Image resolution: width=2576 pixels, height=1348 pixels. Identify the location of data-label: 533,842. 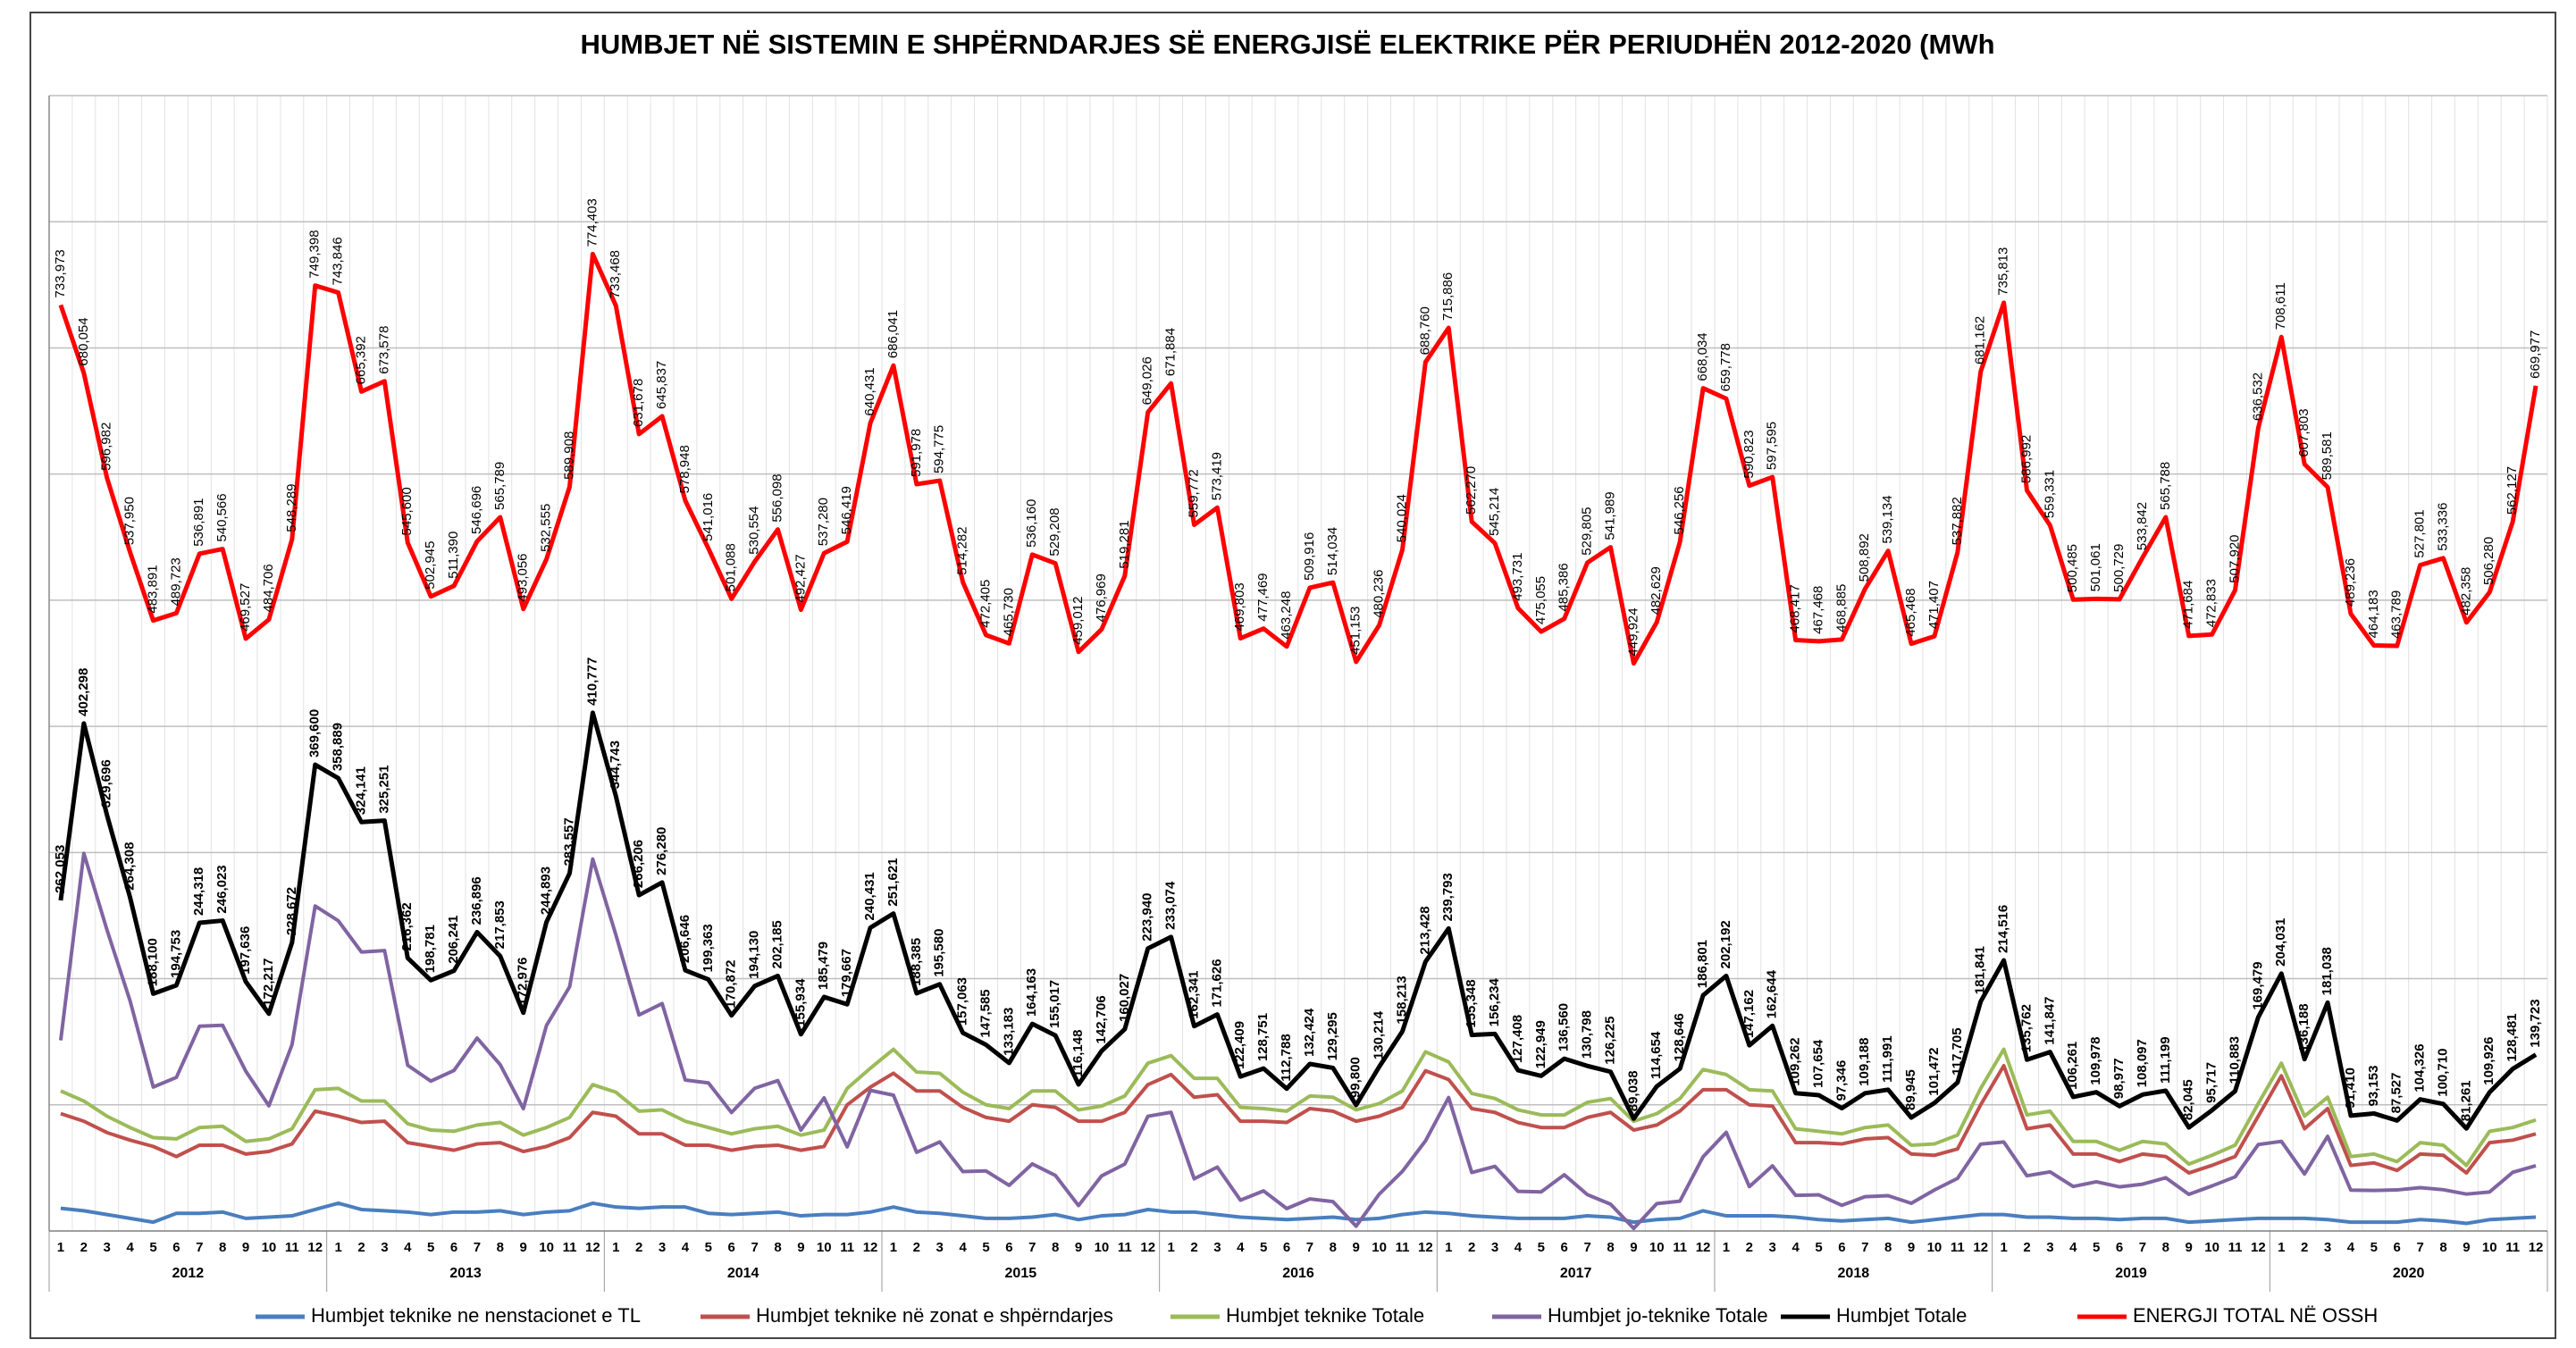
(2142, 526).